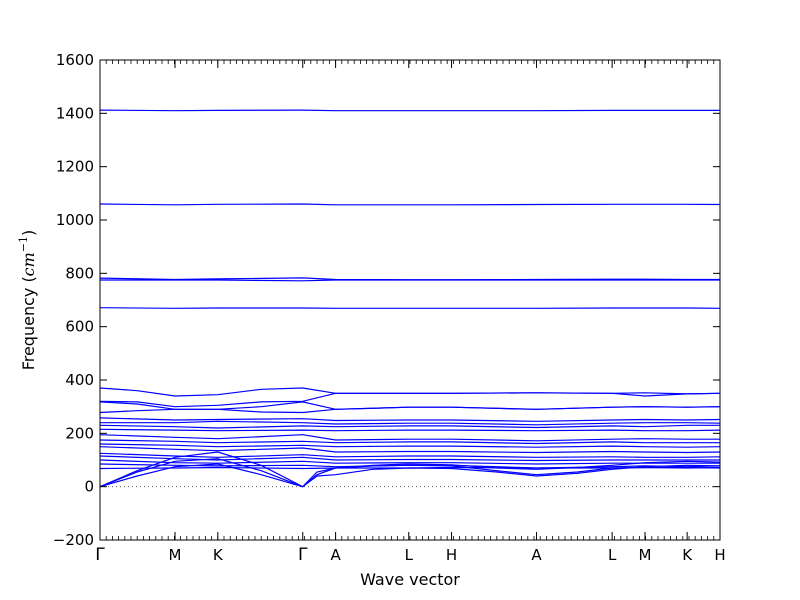  I want to click on y-tick-label: 1400, so click(75, 113).